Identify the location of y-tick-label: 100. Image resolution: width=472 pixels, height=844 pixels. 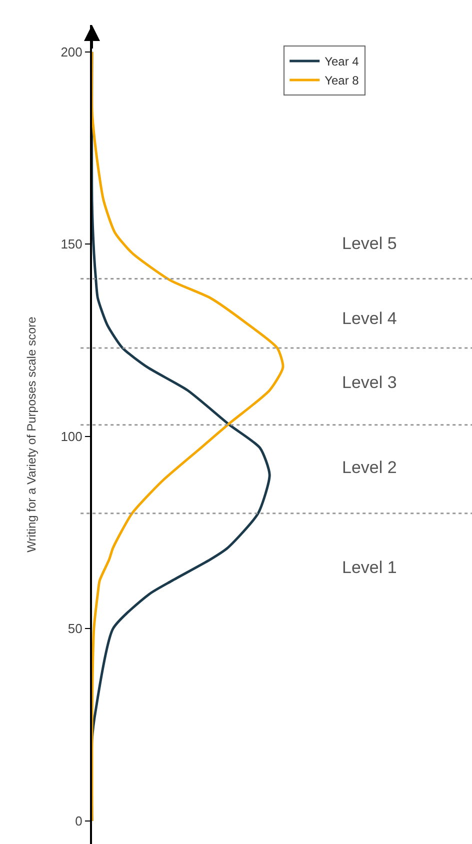
(71, 436).